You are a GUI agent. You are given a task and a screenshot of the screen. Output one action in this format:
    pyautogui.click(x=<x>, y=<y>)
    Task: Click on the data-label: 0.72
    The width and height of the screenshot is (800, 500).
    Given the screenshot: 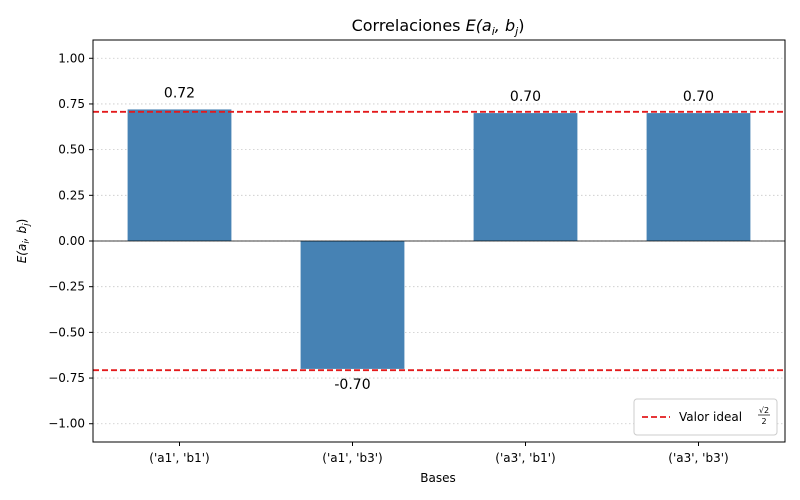 What is the action you would take?
    pyautogui.click(x=179, y=93)
    